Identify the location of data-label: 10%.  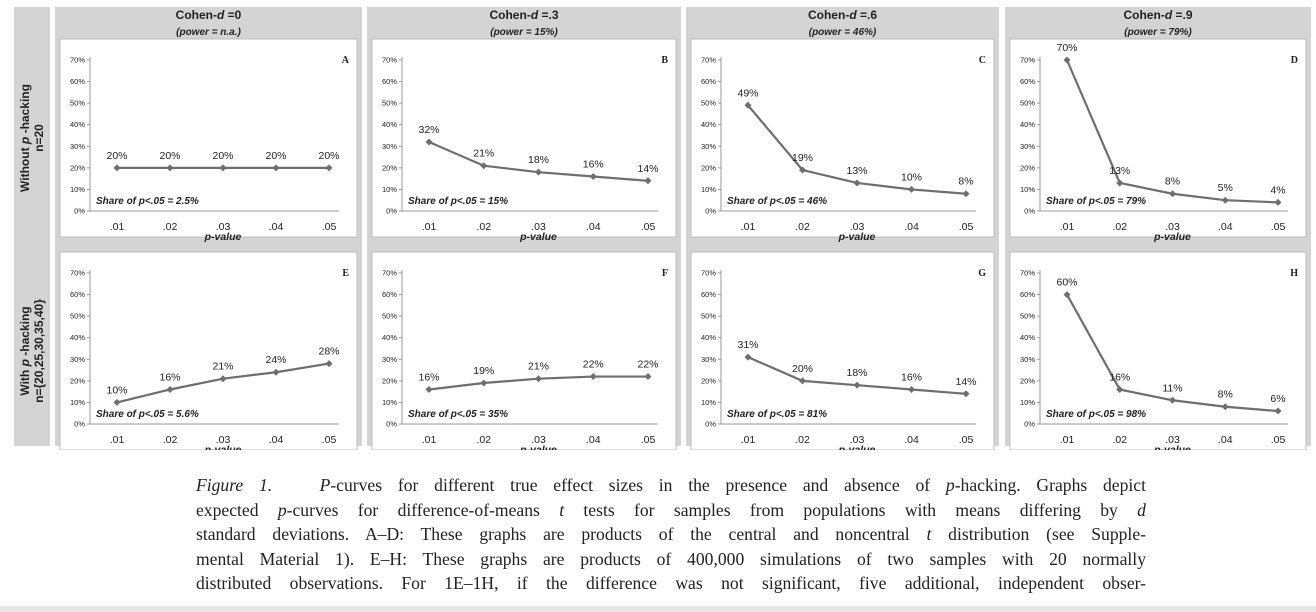
(116, 390).